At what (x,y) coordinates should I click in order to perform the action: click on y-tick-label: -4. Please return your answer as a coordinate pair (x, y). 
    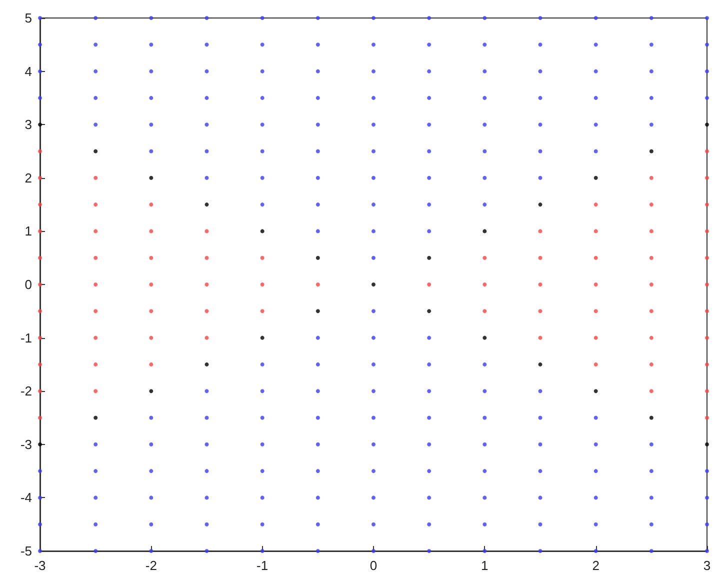
    Looking at the image, I should click on (26, 498).